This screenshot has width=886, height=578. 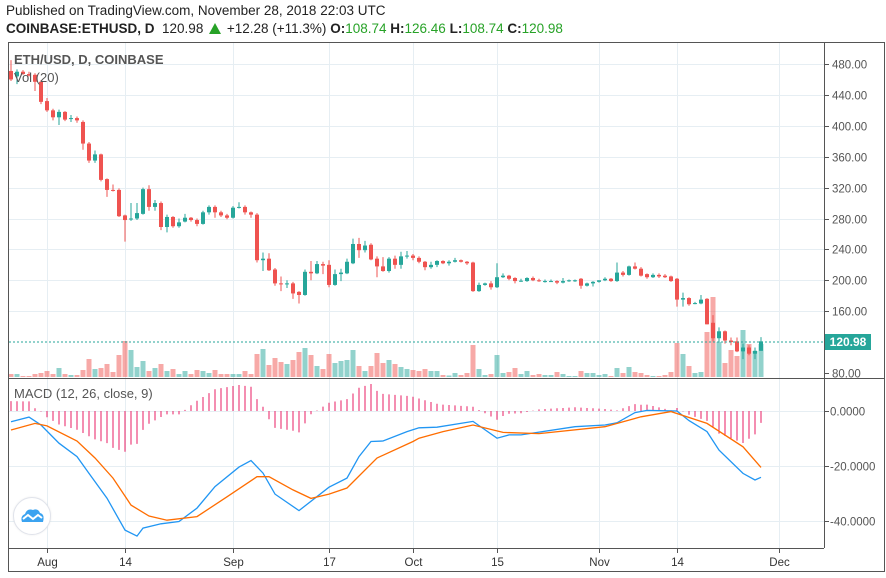 I want to click on high-value: 126.46, so click(x=425, y=28).